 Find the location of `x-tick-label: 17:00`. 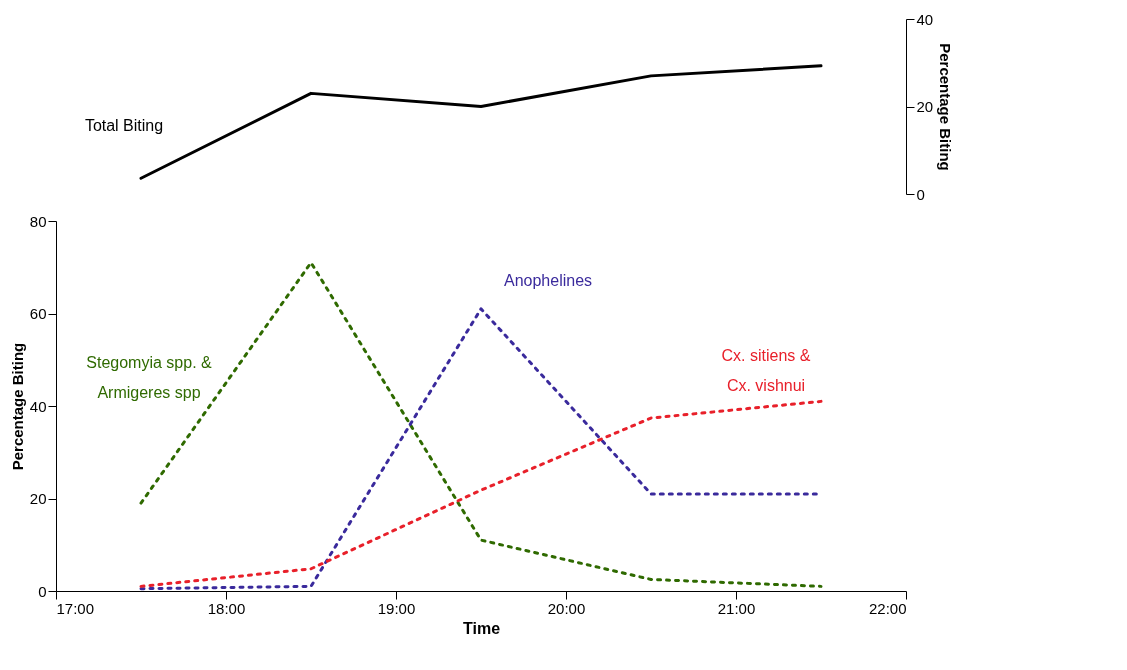

x-tick-label: 17:00 is located at coordinates (75, 608).